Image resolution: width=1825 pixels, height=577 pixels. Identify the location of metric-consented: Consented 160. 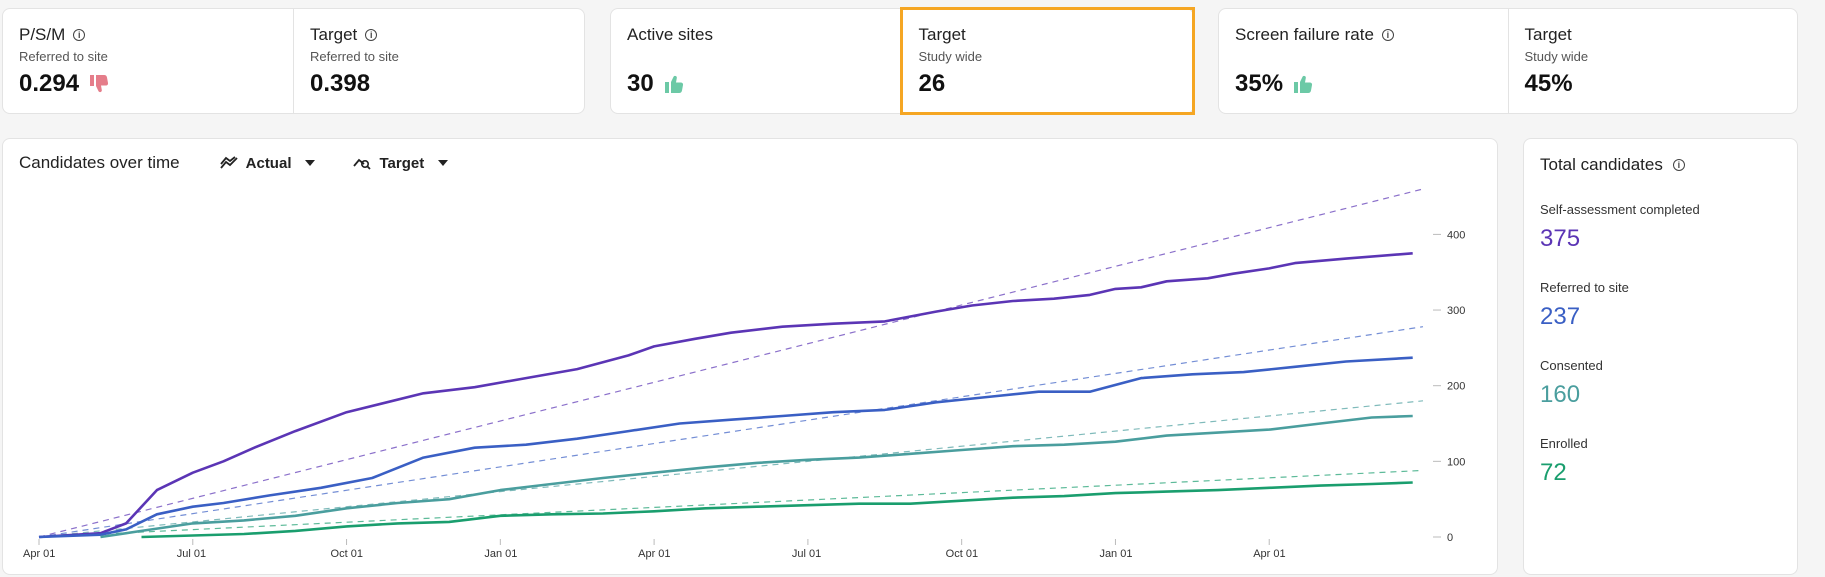
(1660, 383).